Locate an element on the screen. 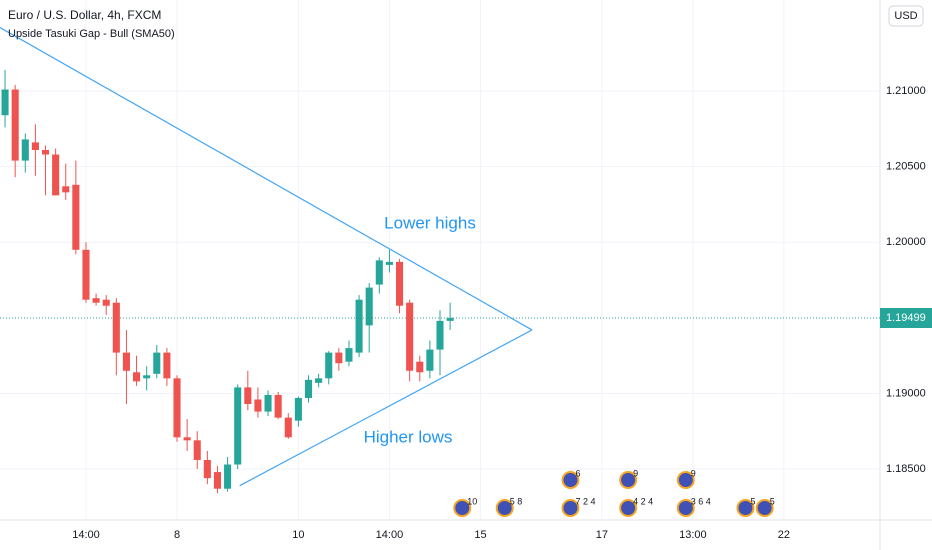  y-tick-label: 1.21000 is located at coordinates (906, 91).